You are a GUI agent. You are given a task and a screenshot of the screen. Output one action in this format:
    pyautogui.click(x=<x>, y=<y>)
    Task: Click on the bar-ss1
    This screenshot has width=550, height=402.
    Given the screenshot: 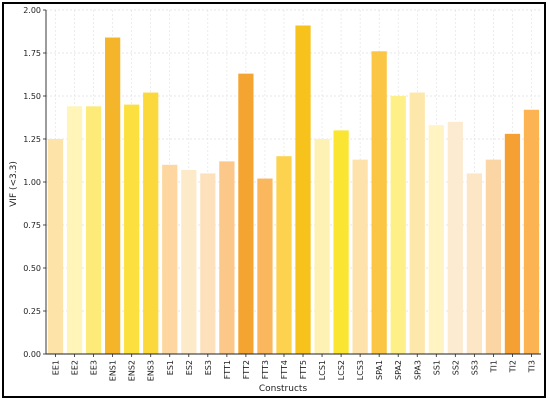 What is the action you would take?
    pyautogui.click(x=436, y=240)
    